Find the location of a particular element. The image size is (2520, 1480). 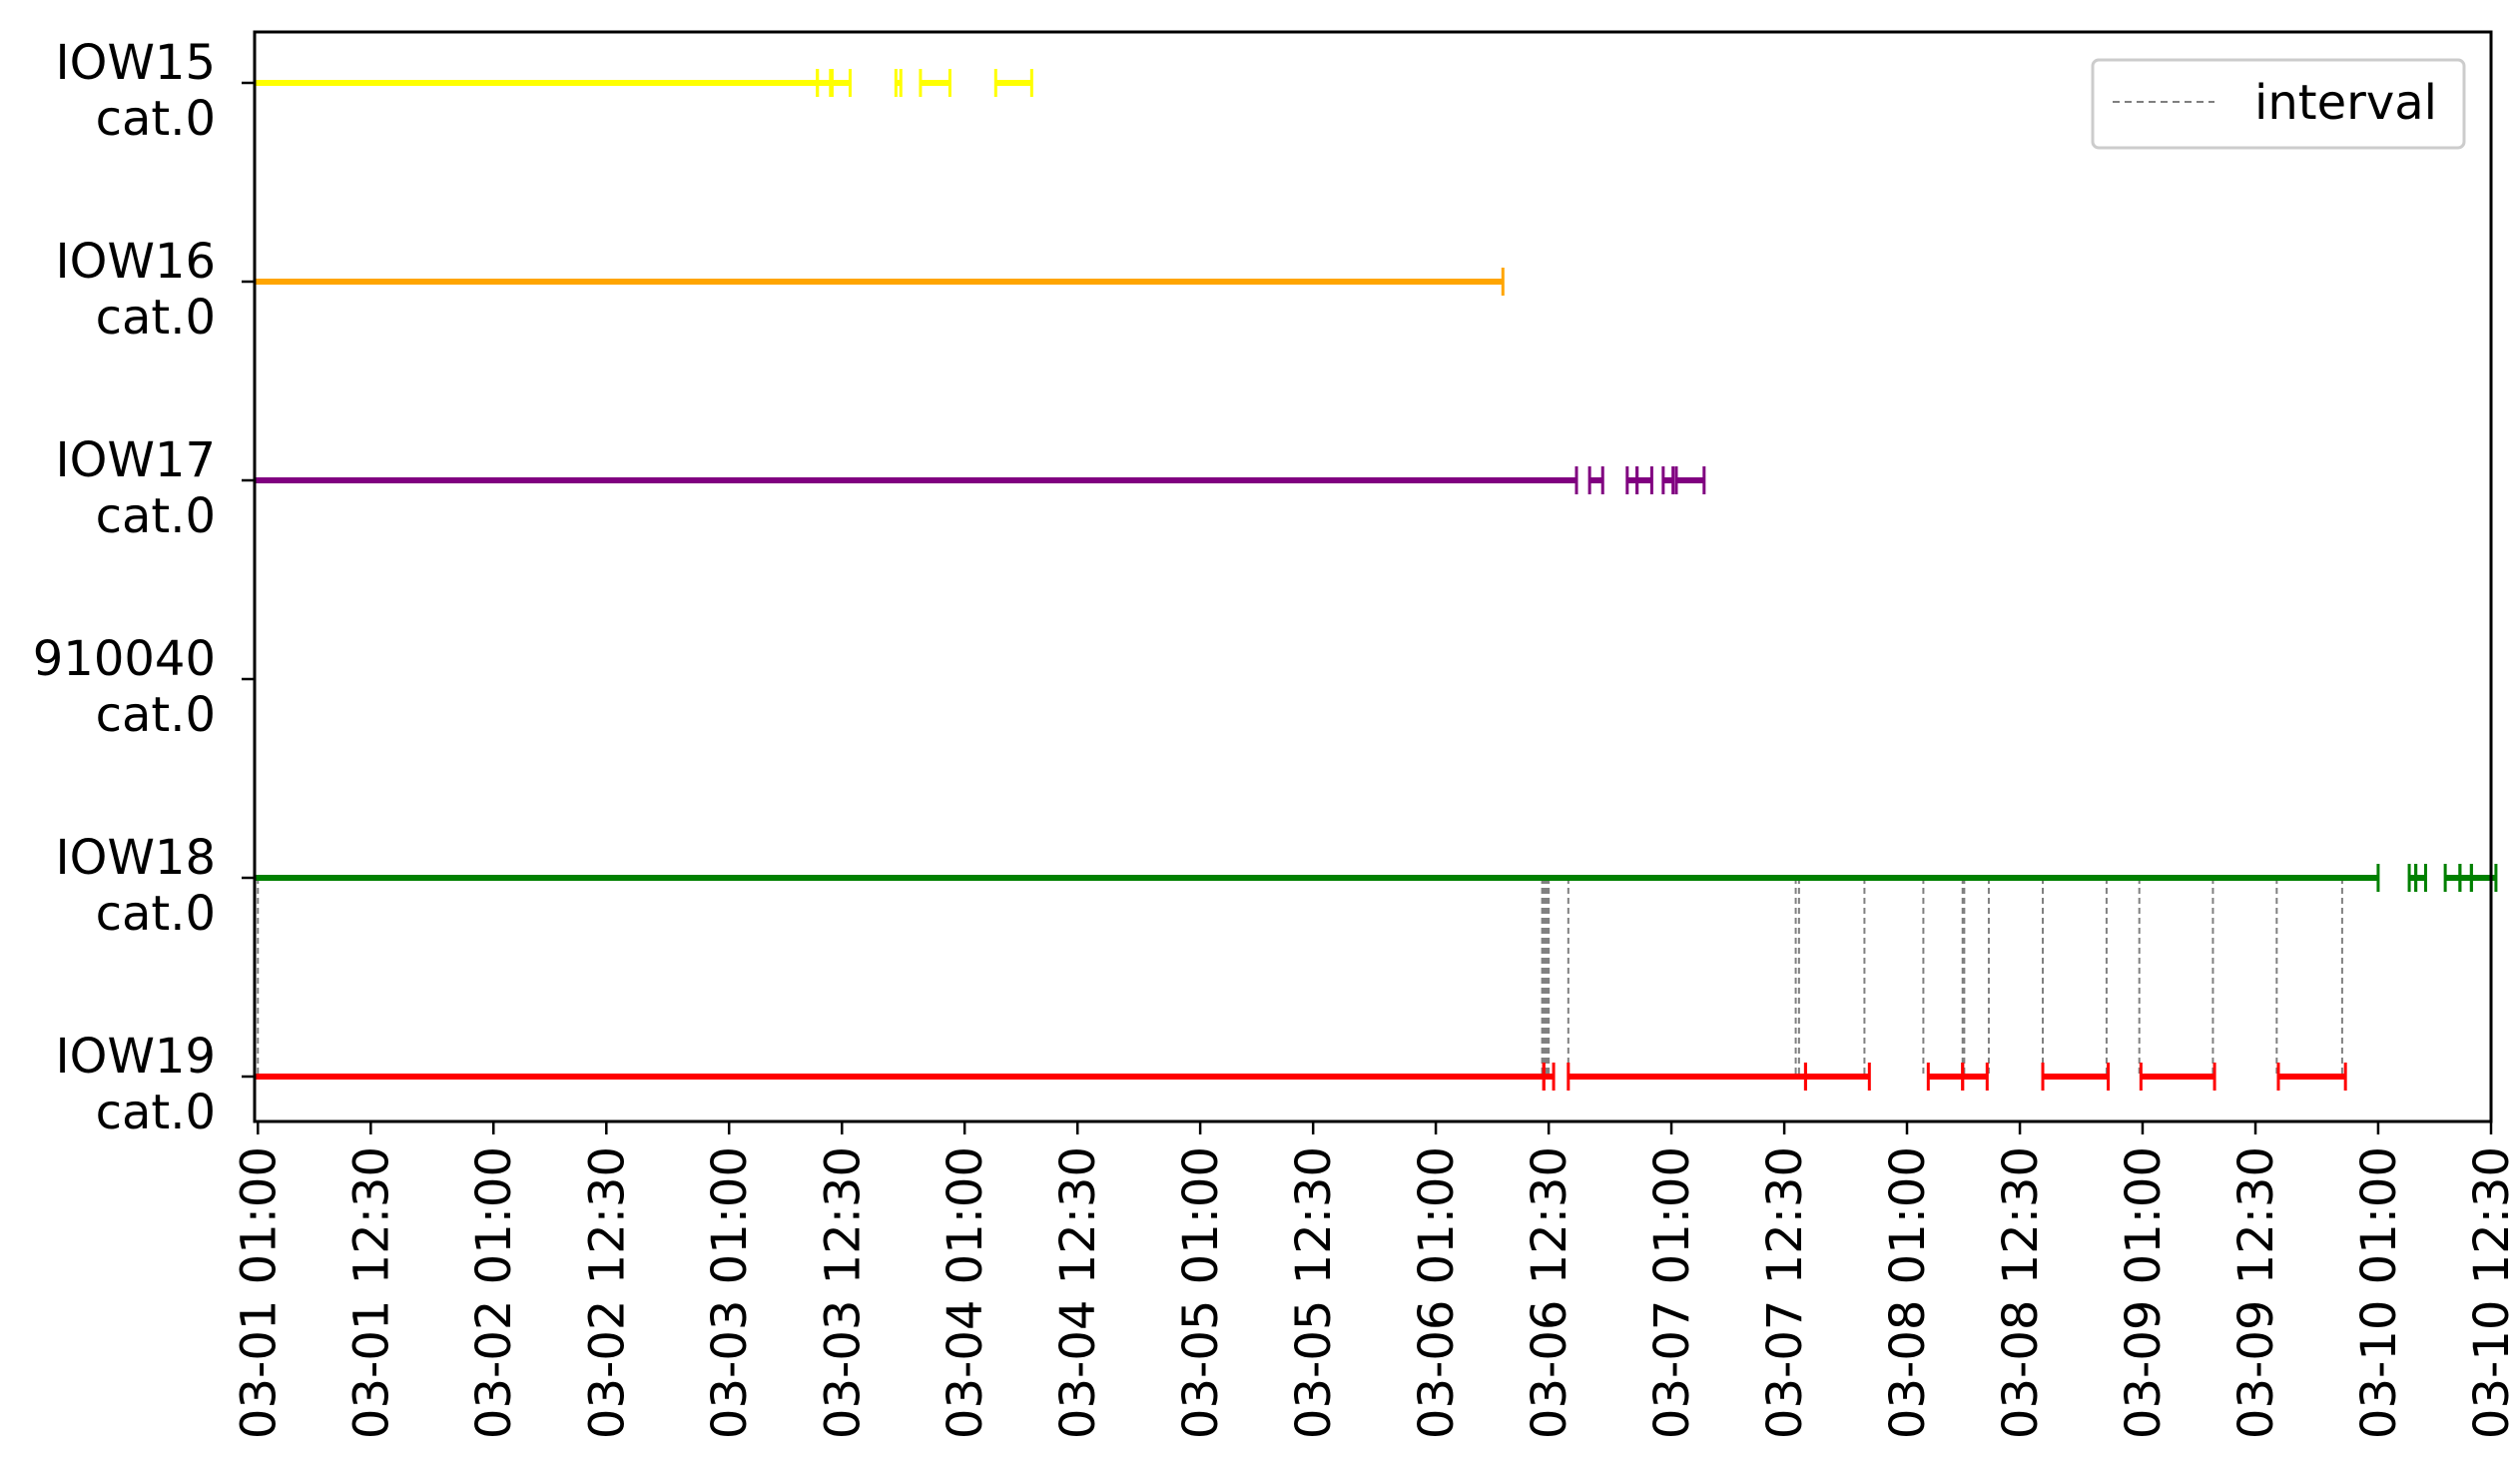

legend-box is located at coordinates (2278, 104).